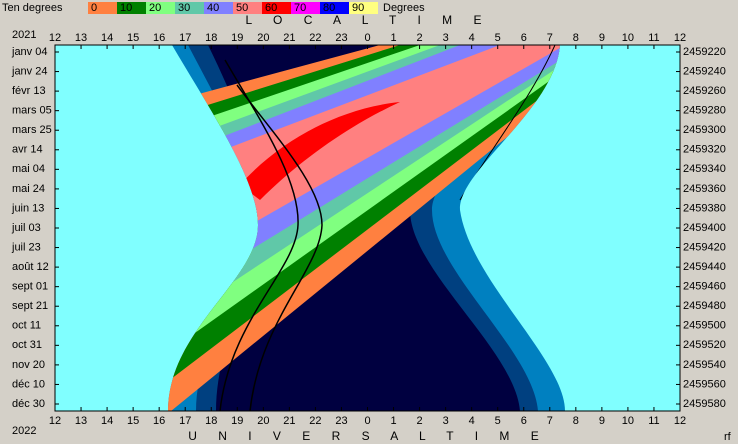  I want to click on bottom-tick-label: 8, so click(576, 421).